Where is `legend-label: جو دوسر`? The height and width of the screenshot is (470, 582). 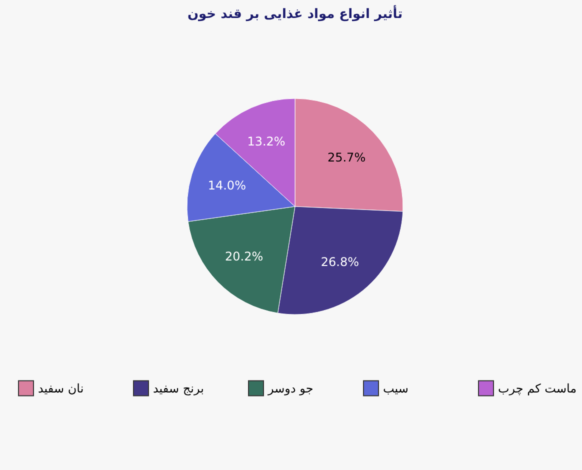 legend-label: جو دوسر is located at coordinates (290, 388).